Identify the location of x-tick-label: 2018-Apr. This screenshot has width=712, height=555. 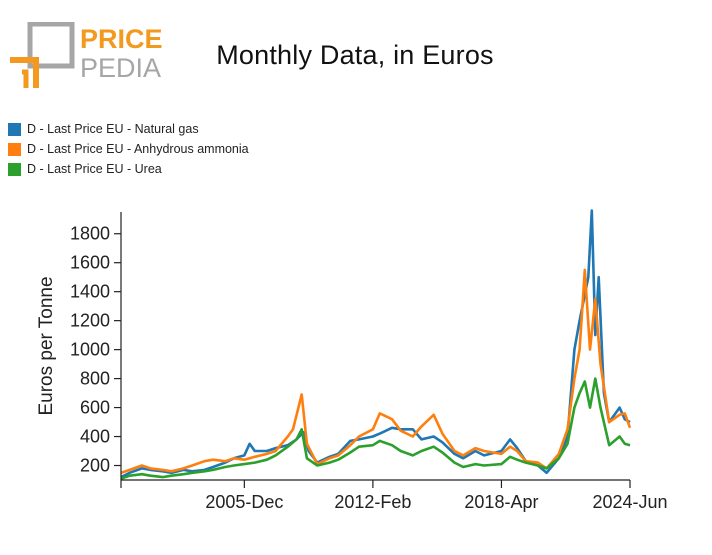
(501, 502).